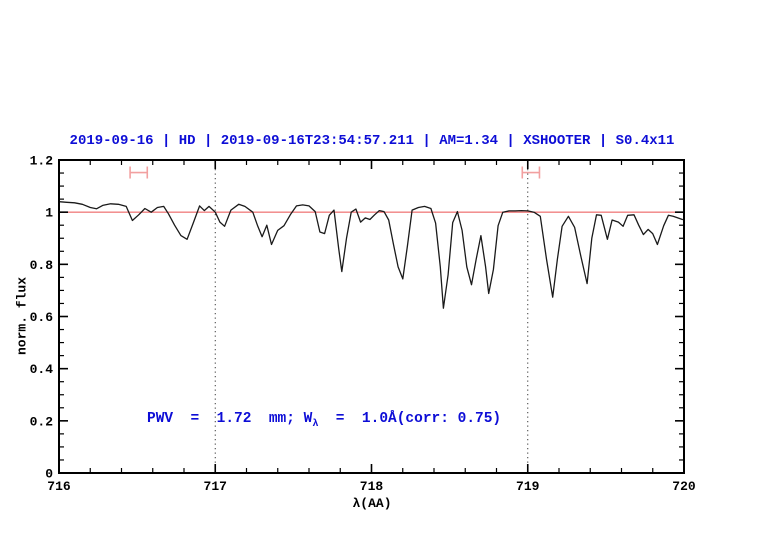  I want to click on x-tick-label: 720, so click(684, 486).